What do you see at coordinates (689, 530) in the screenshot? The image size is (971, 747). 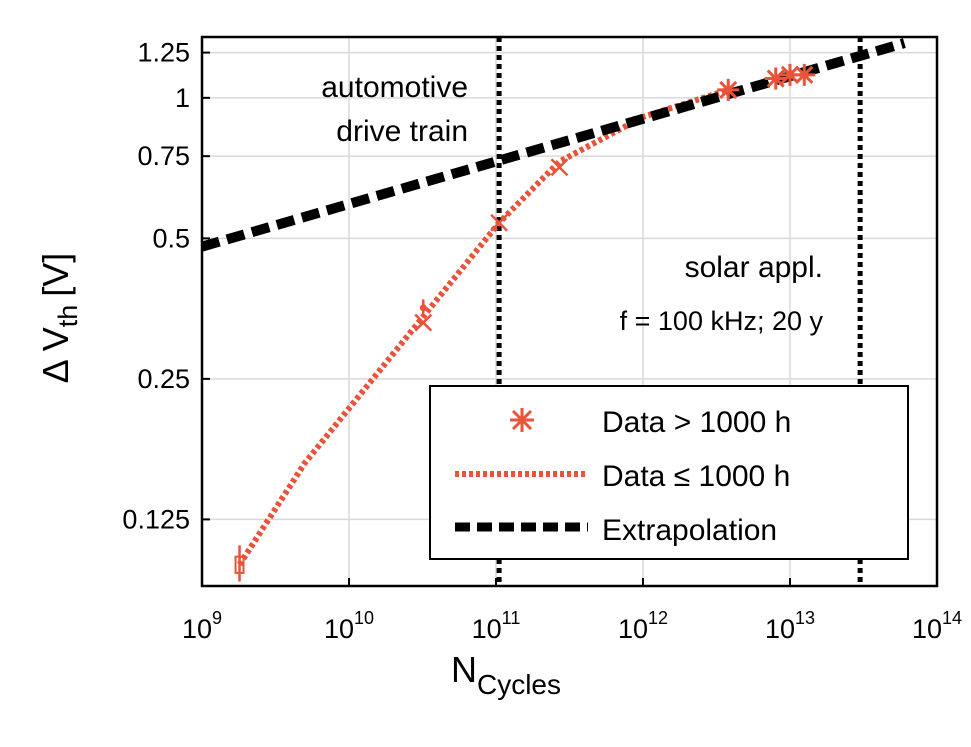 I see `legend-label-extrapolation: Extrapolation` at bounding box center [689, 530].